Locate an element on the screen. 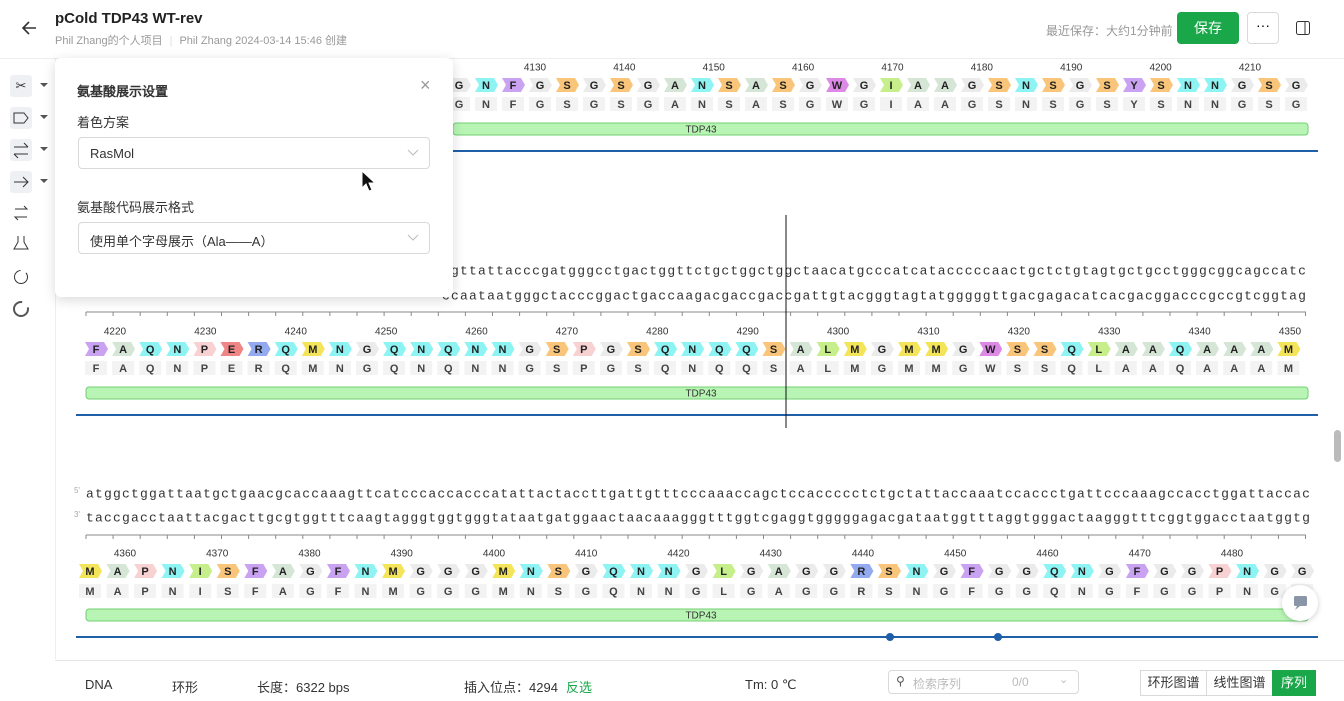  tool-cut is located at coordinates (21, 86).